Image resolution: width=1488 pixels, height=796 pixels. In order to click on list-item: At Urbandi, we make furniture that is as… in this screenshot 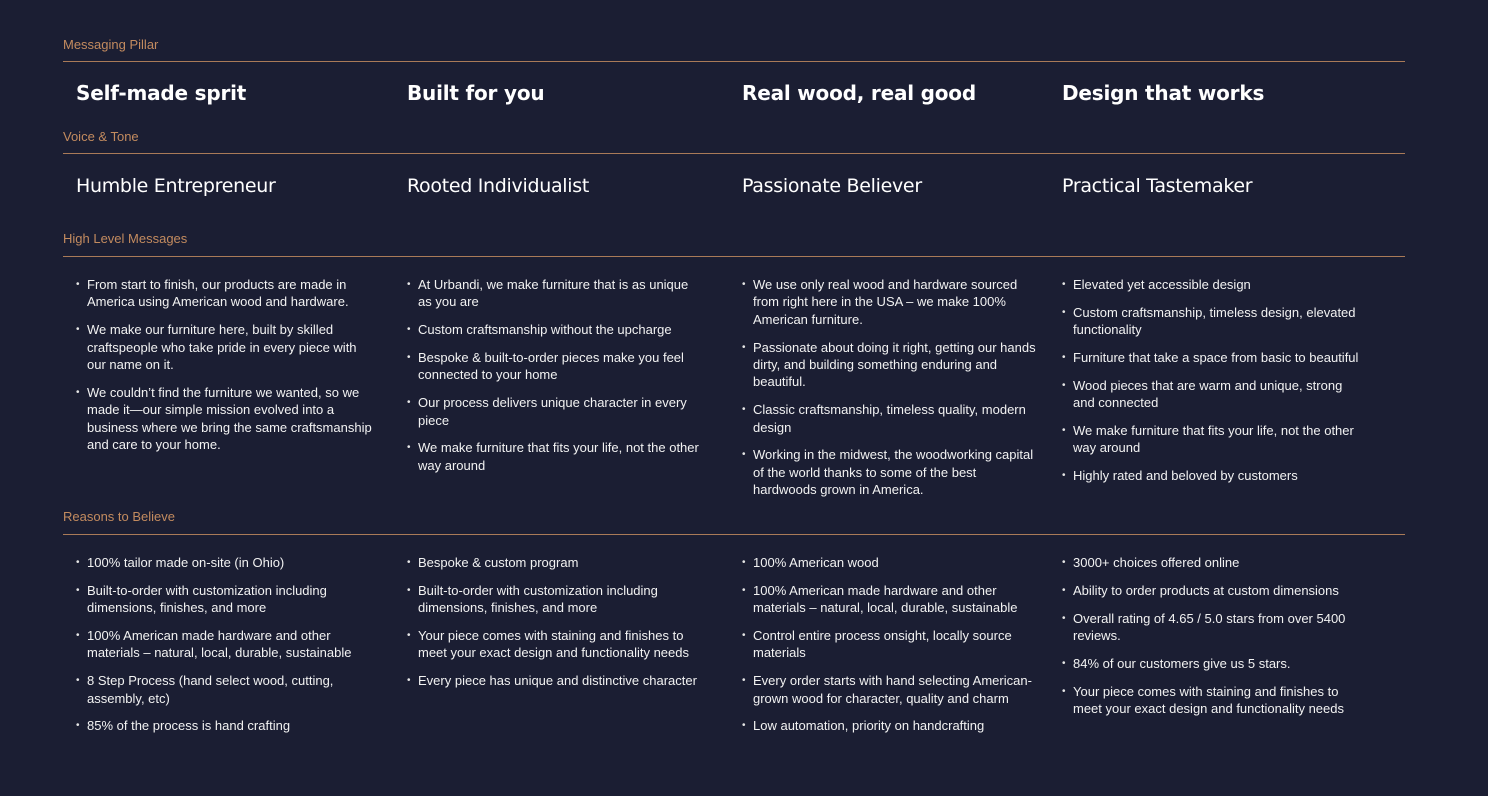, I will do `click(555, 293)`.